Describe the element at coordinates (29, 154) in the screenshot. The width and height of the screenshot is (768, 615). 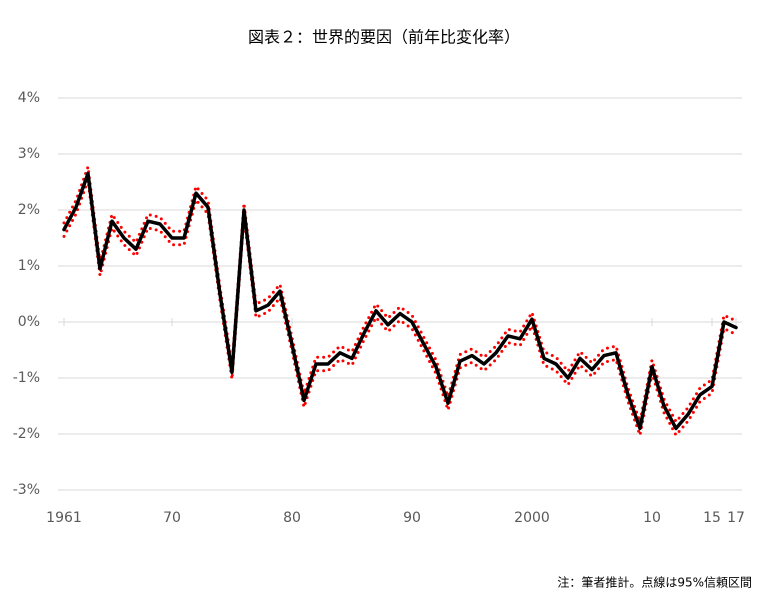
I see `y-tick-label: 3%` at that location.